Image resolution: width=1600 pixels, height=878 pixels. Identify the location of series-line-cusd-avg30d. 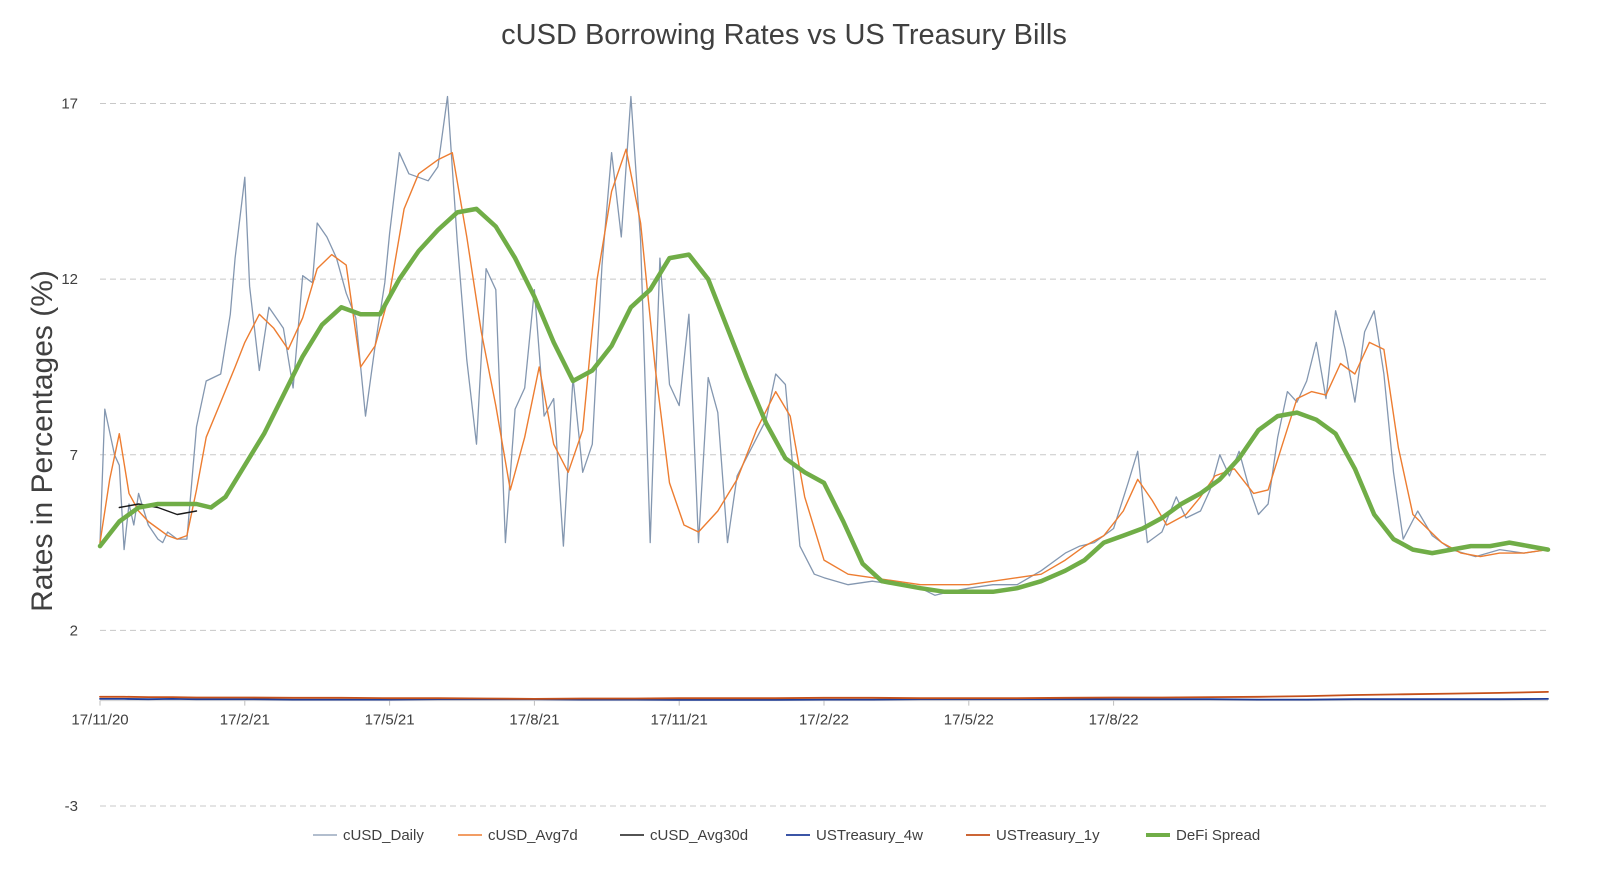
(158, 509).